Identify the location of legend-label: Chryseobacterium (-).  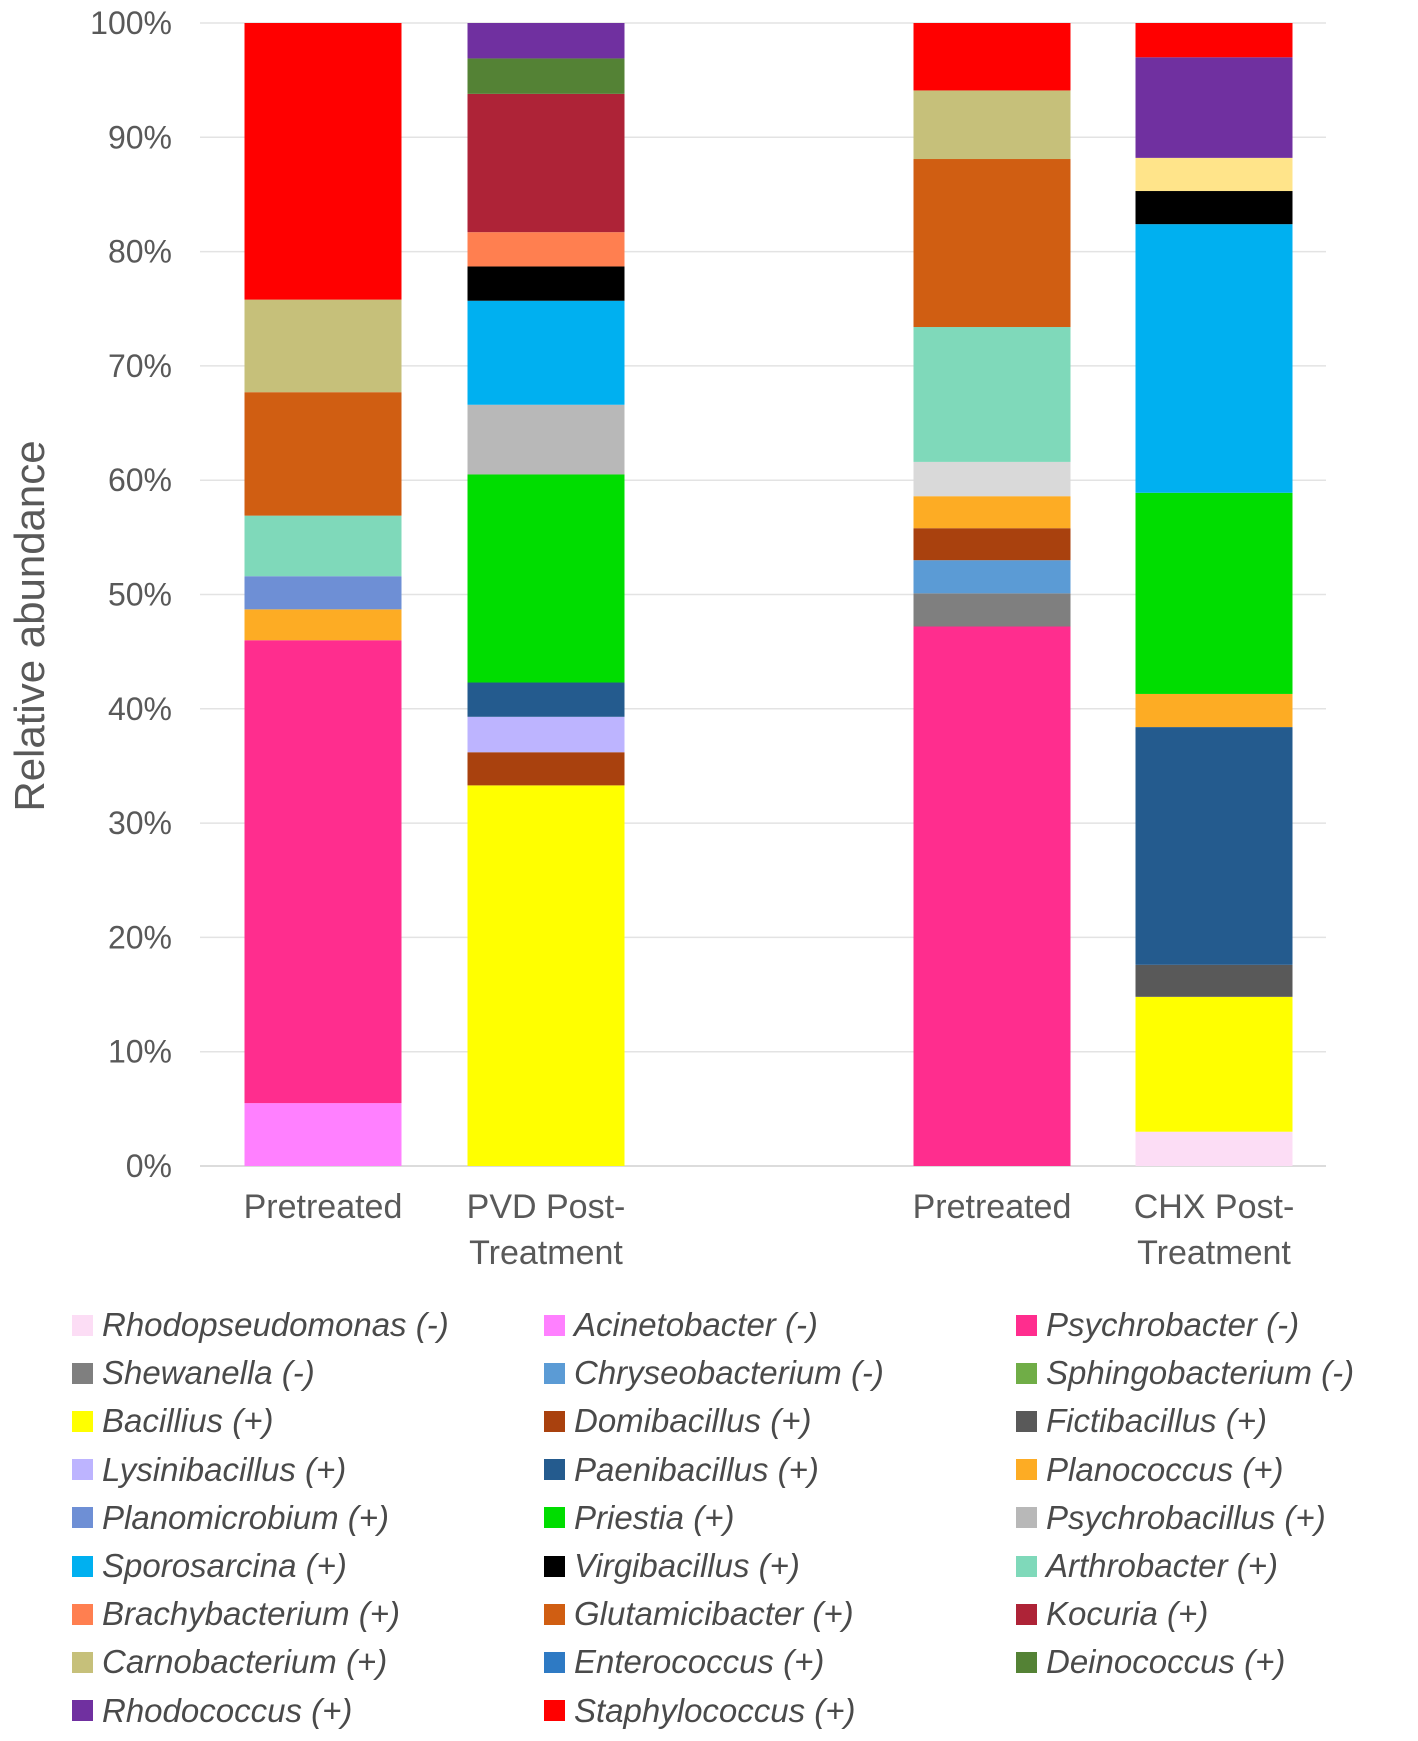
(729, 1373).